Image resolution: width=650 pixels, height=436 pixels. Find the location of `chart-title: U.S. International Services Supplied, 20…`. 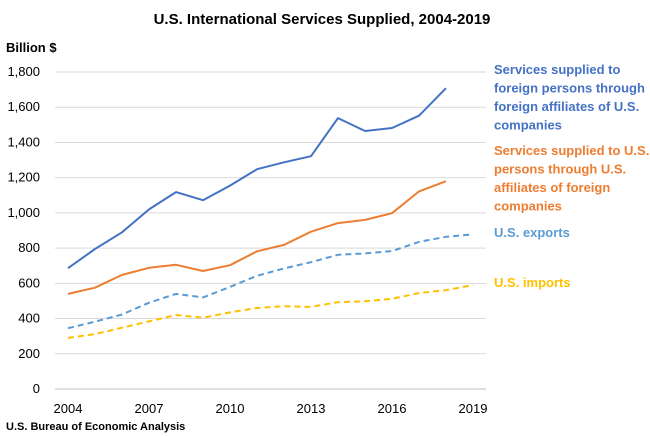

chart-title: U.S. International Services Supplied, 20… is located at coordinates (322, 19).